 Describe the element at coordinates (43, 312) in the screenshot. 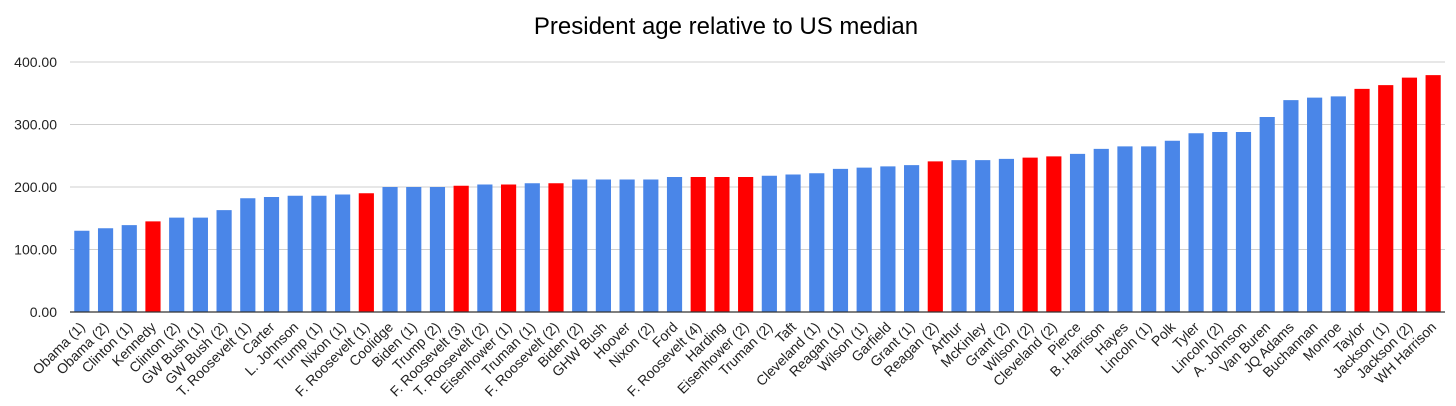

I see `y-tick-label: 0.00` at that location.